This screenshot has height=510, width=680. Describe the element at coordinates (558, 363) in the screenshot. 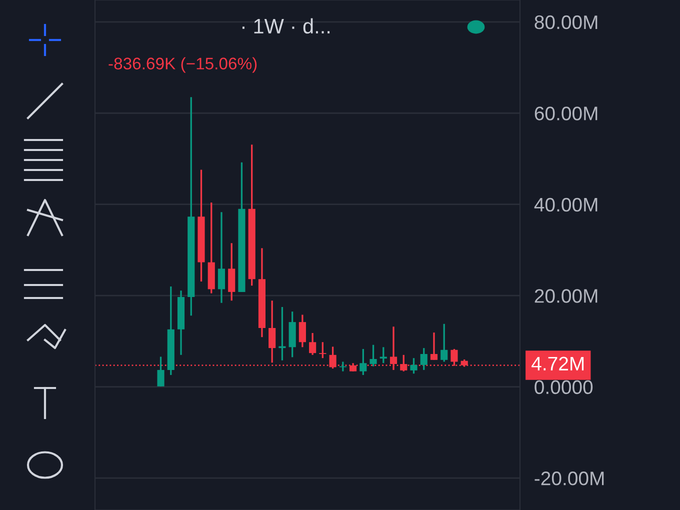

I see `ref-line-label: 4.72M` at that location.